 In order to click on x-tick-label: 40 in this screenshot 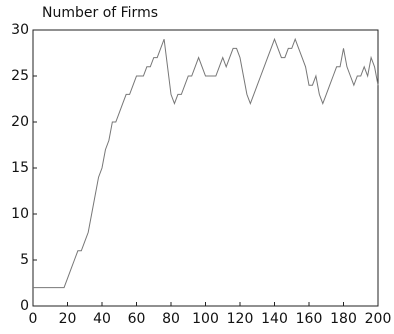, I will do `click(102, 319)`.